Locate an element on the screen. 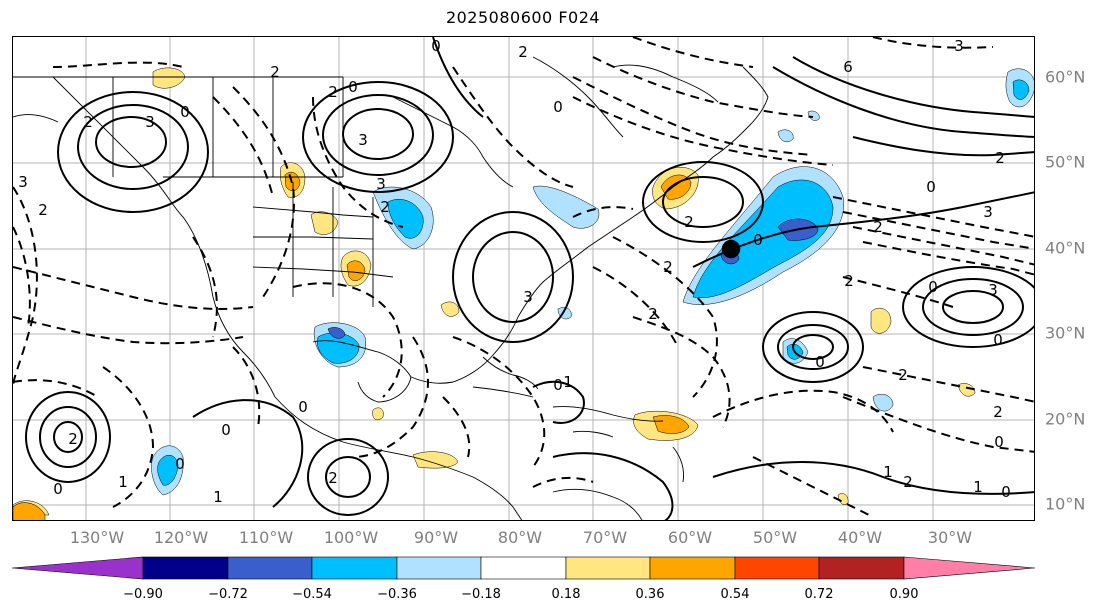  lon-label-30w: 30°W is located at coordinates (950, 537).